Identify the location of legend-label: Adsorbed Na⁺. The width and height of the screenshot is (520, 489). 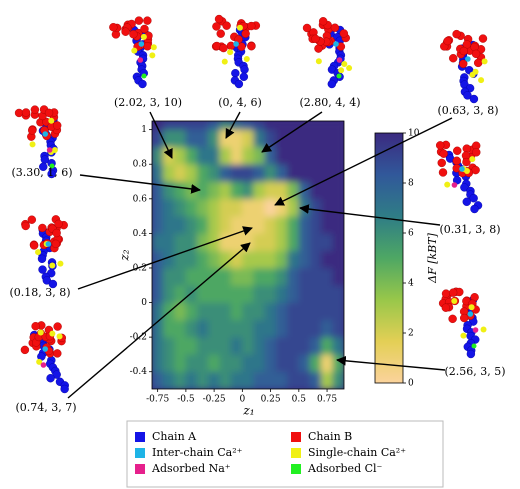
(191, 468).